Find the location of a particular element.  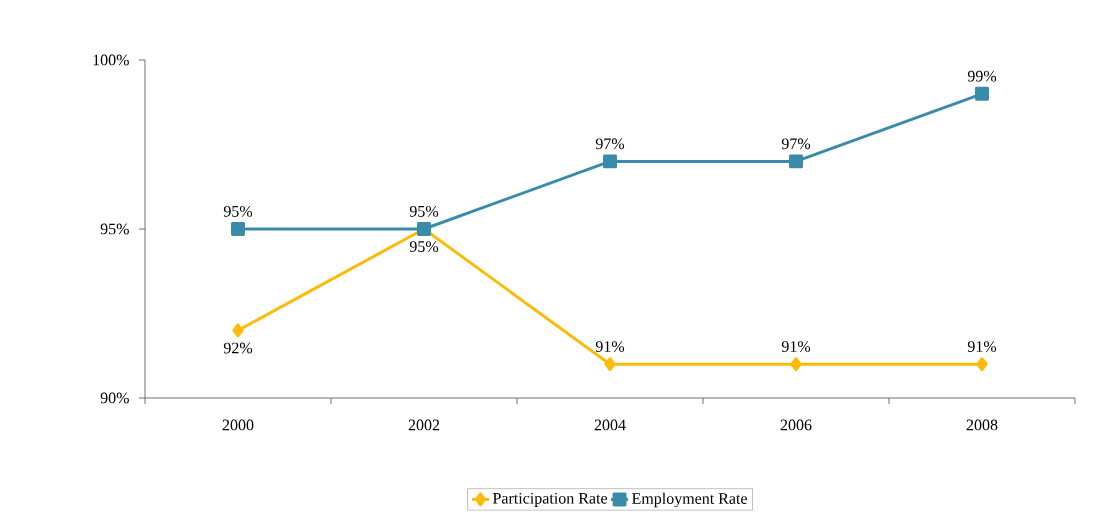

y-tick-label: 95% is located at coordinates (114, 229).